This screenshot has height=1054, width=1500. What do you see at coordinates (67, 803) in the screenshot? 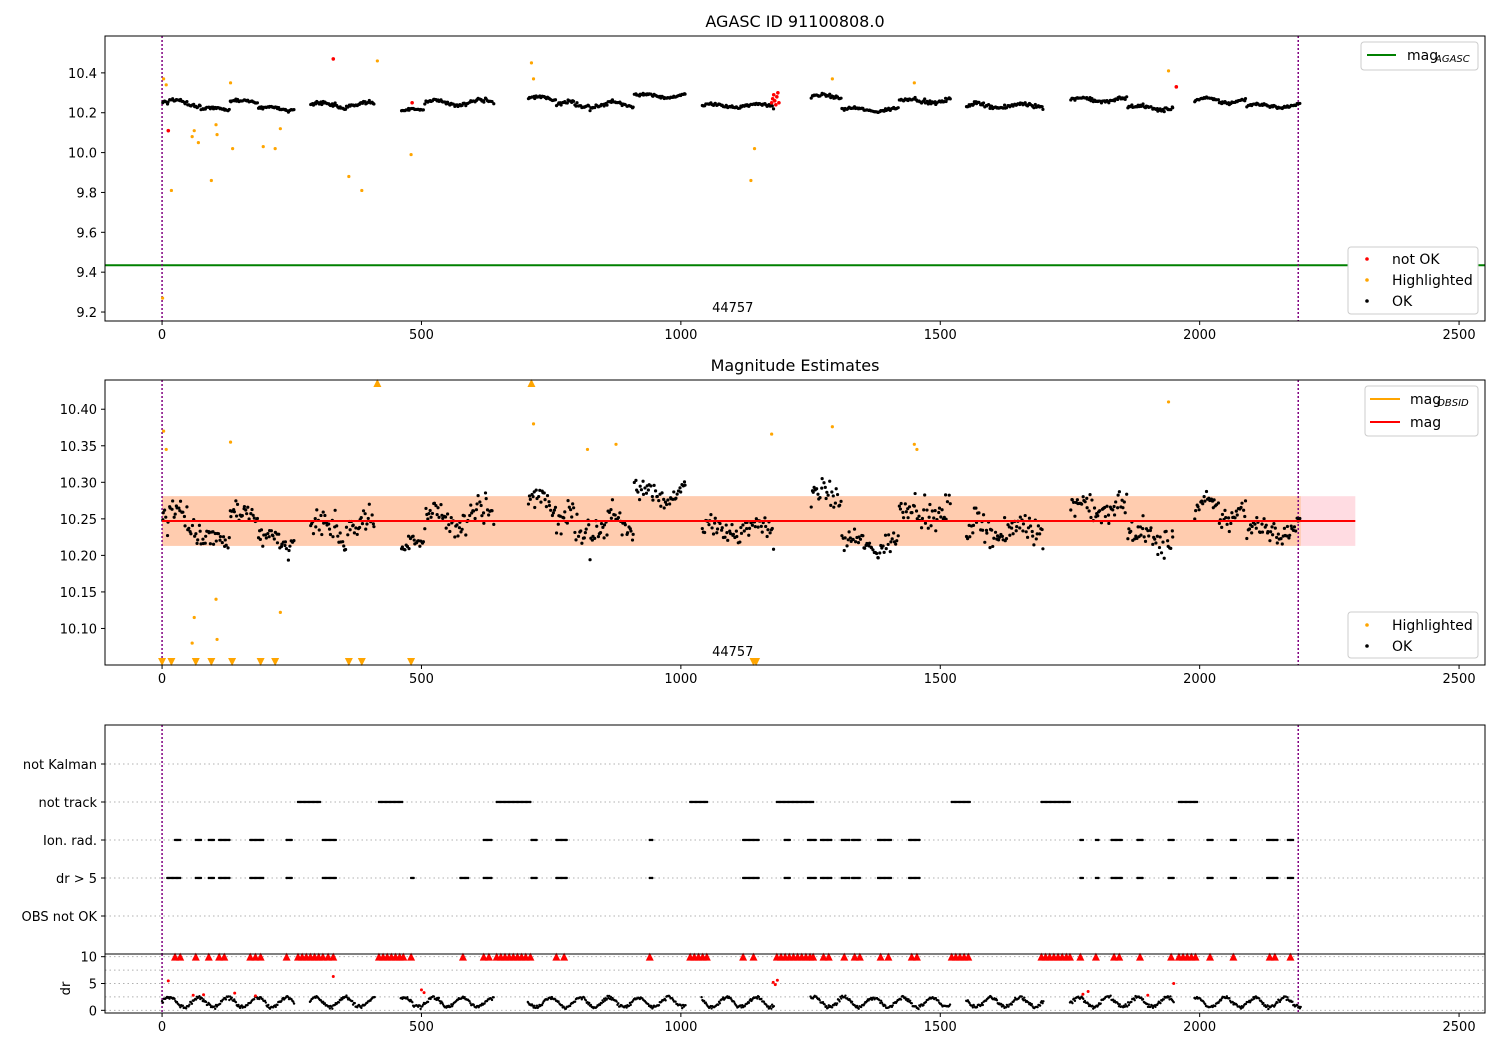
I see `flag-row-label: not track` at bounding box center [67, 803].